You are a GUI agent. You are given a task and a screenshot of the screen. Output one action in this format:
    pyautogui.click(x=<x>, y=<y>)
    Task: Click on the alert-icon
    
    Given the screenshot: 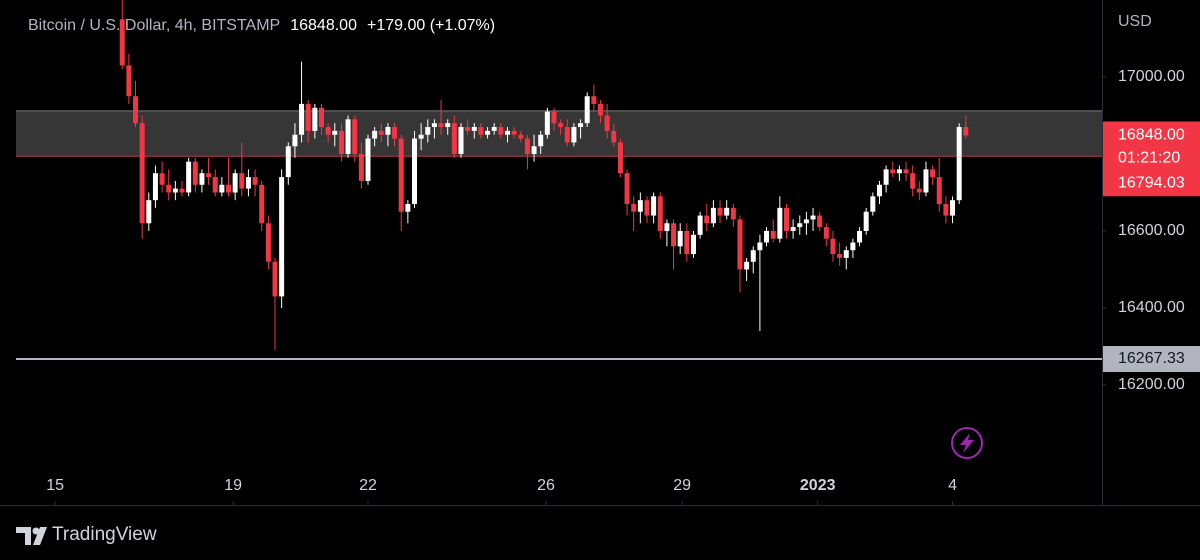 What is the action you would take?
    pyautogui.click(x=967, y=443)
    